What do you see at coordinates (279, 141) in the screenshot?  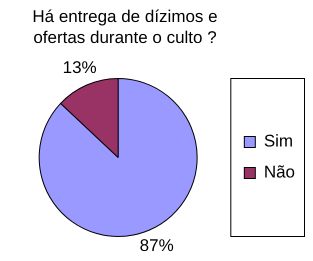 I see `legend-label: Sim` at bounding box center [279, 141].